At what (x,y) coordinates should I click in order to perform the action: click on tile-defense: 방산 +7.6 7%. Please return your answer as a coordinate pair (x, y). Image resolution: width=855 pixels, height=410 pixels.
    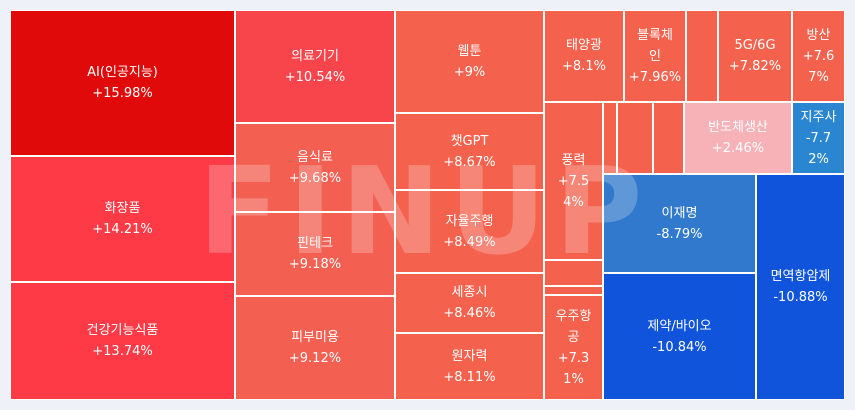
    Looking at the image, I should click on (818, 56).